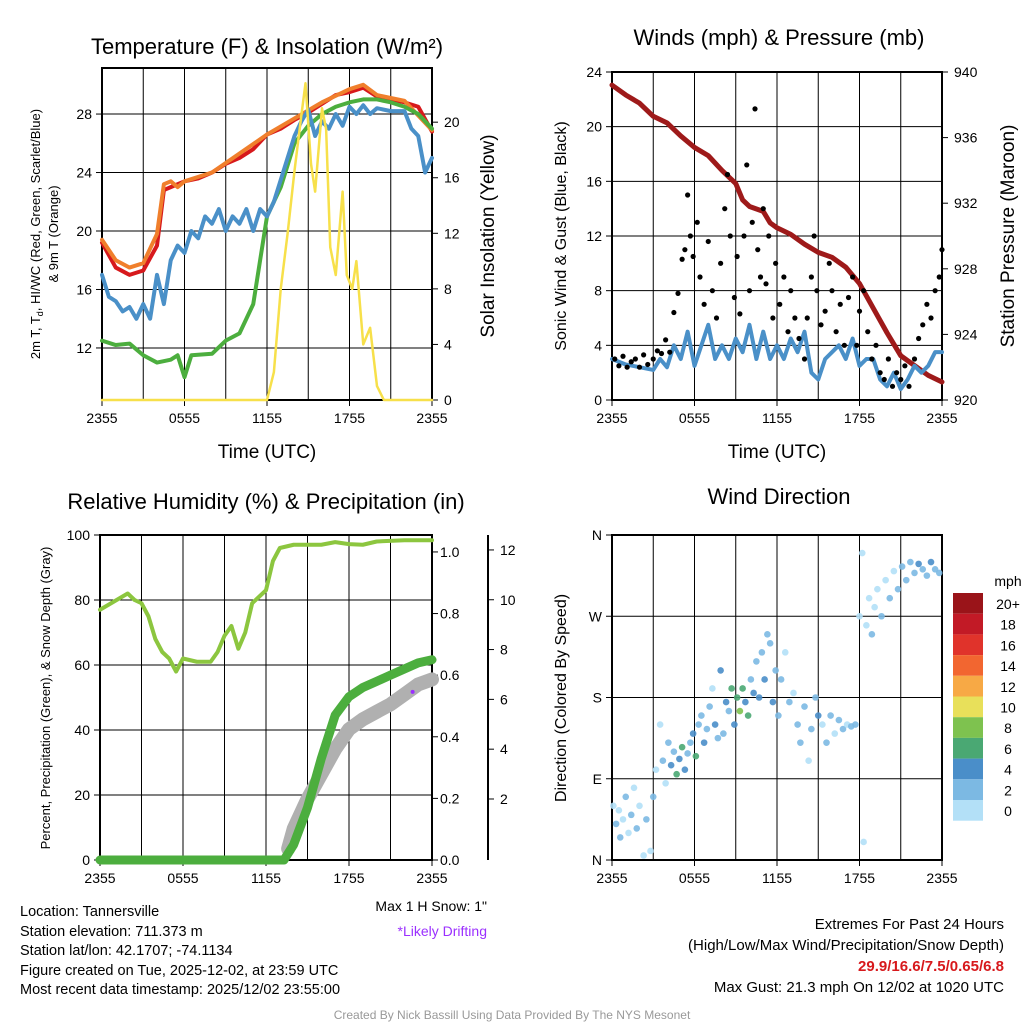 The image size is (1024, 1029). I want to click on x-tick-label: 1155, so click(777, 418).